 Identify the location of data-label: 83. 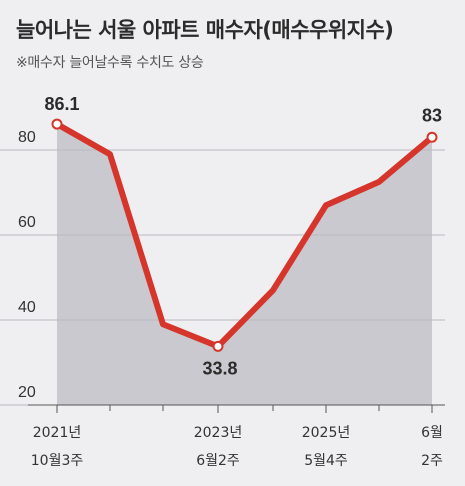
(432, 115).